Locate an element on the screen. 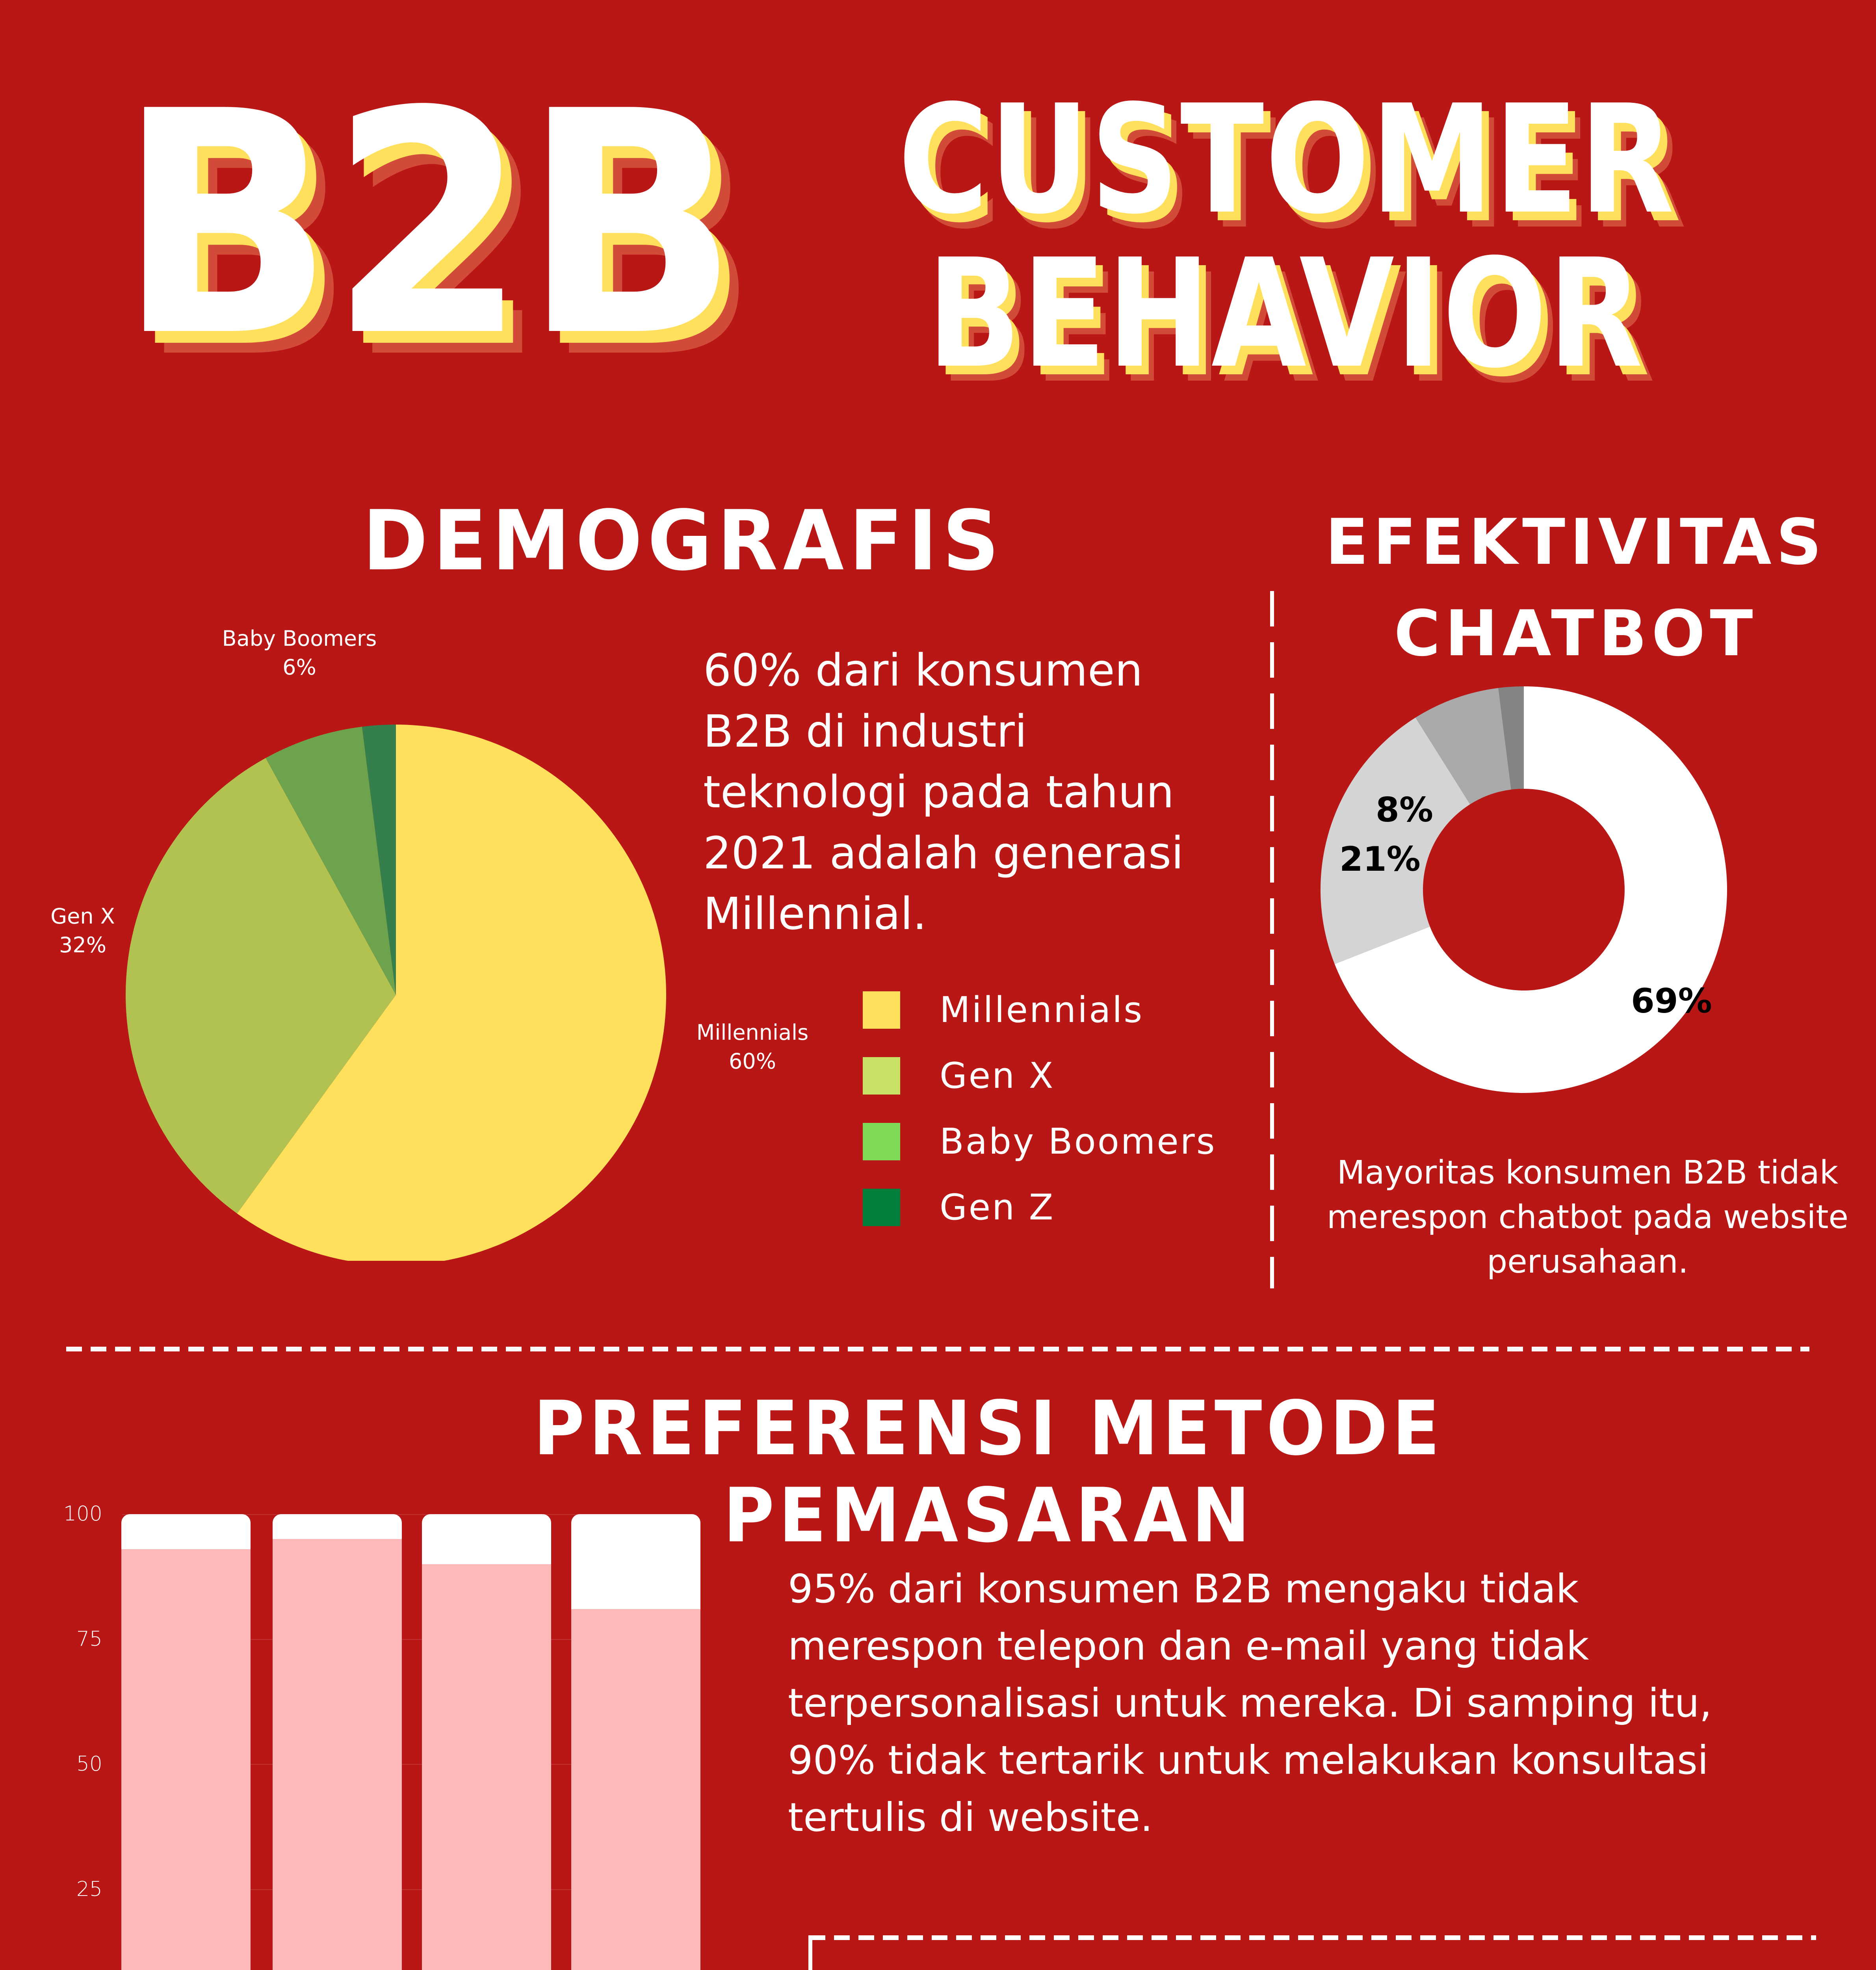  legend-label: Baby Boomers is located at coordinates (1078, 1141).